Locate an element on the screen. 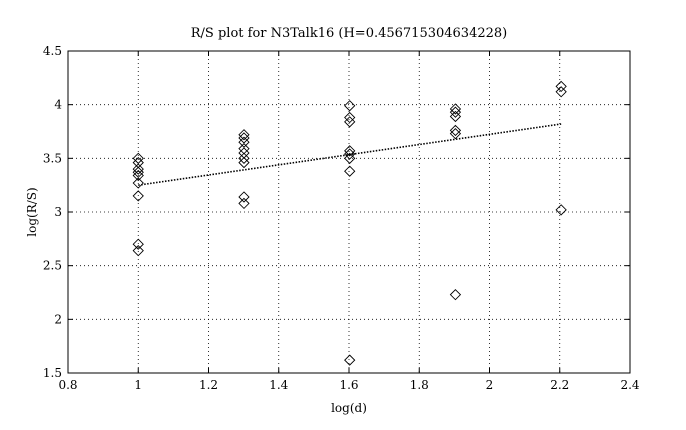 The width and height of the screenshot is (686, 430). x-tick-label: 1.4 is located at coordinates (278, 385).